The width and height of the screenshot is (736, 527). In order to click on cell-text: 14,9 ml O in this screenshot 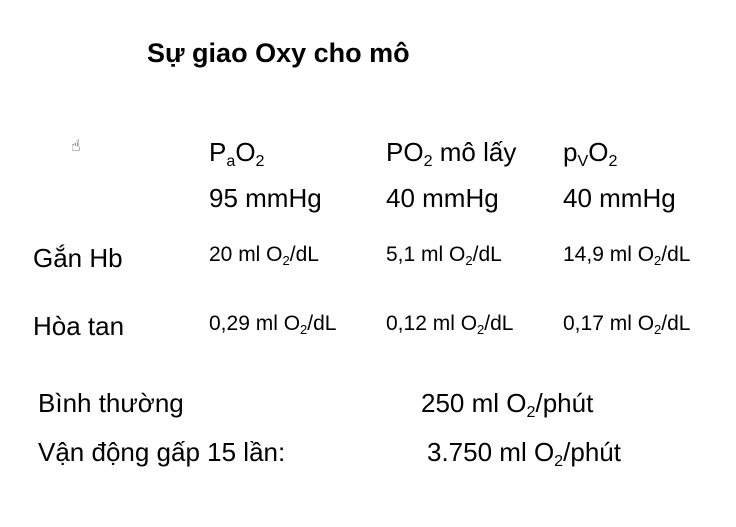, I will do `click(609, 254)`.